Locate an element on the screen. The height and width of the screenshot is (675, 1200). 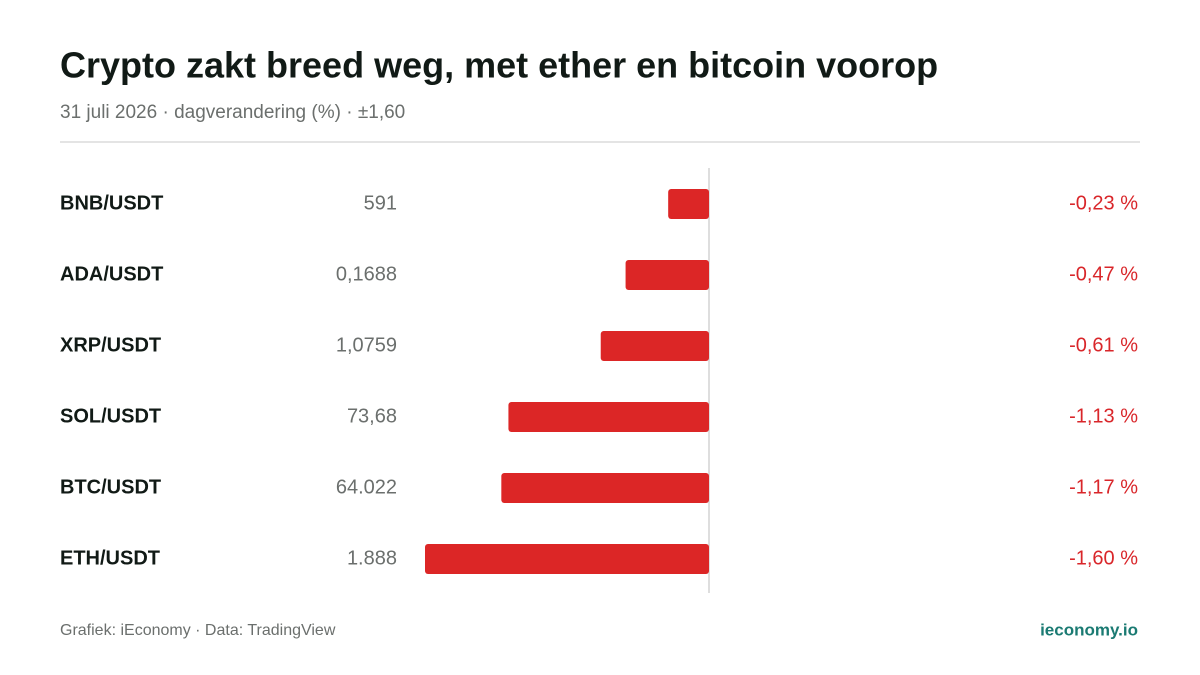
value-label: -1,17 % is located at coordinates (1103, 487).